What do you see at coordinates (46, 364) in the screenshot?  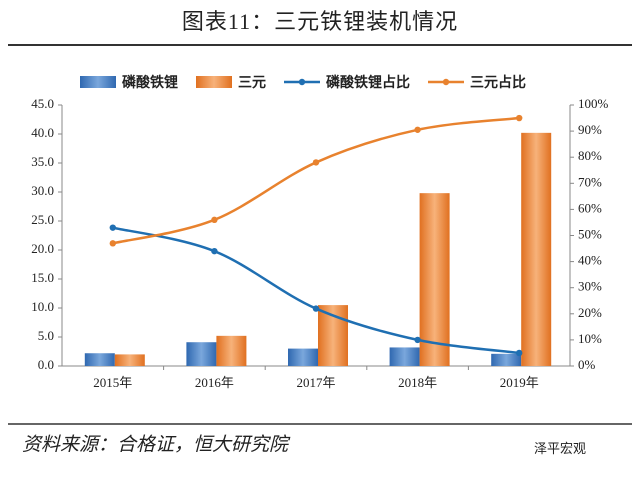 I see `y-tick-label: 0.0` at bounding box center [46, 364].